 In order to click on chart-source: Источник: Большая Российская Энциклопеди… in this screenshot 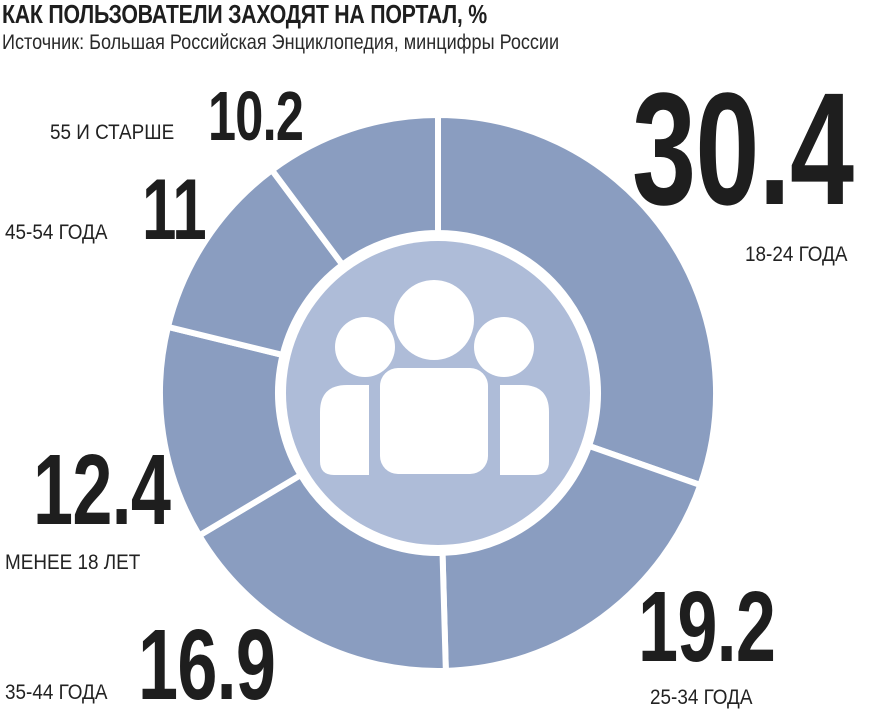, I will do `click(281, 42)`.